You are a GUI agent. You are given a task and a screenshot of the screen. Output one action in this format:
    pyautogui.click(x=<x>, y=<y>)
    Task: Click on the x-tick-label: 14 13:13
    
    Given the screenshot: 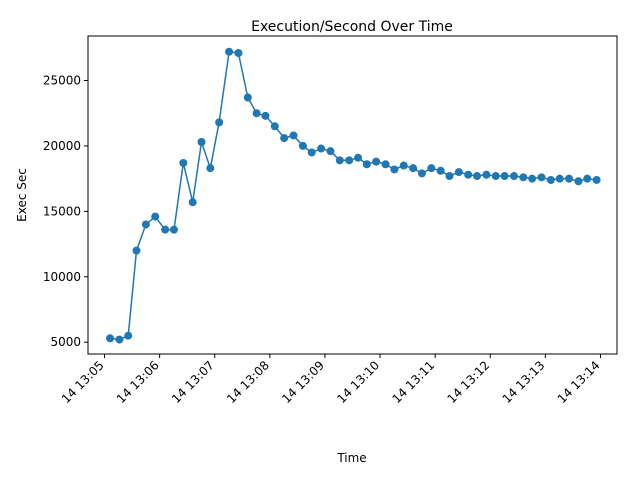 What is the action you would take?
    pyautogui.click(x=524, y=382)
    